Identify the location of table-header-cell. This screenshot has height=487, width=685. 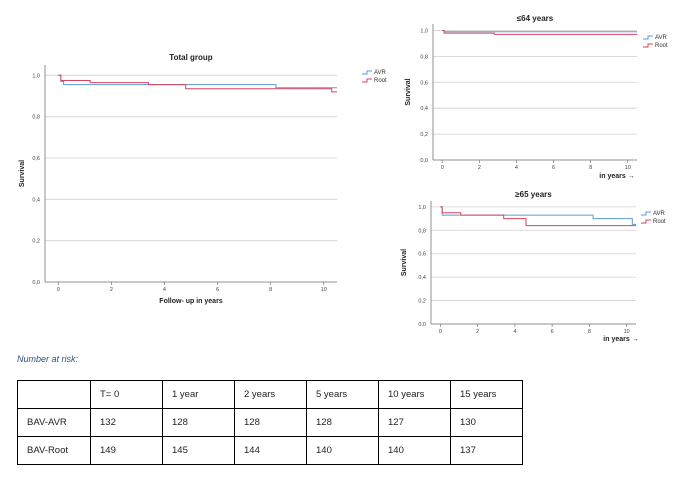
(54, 394).